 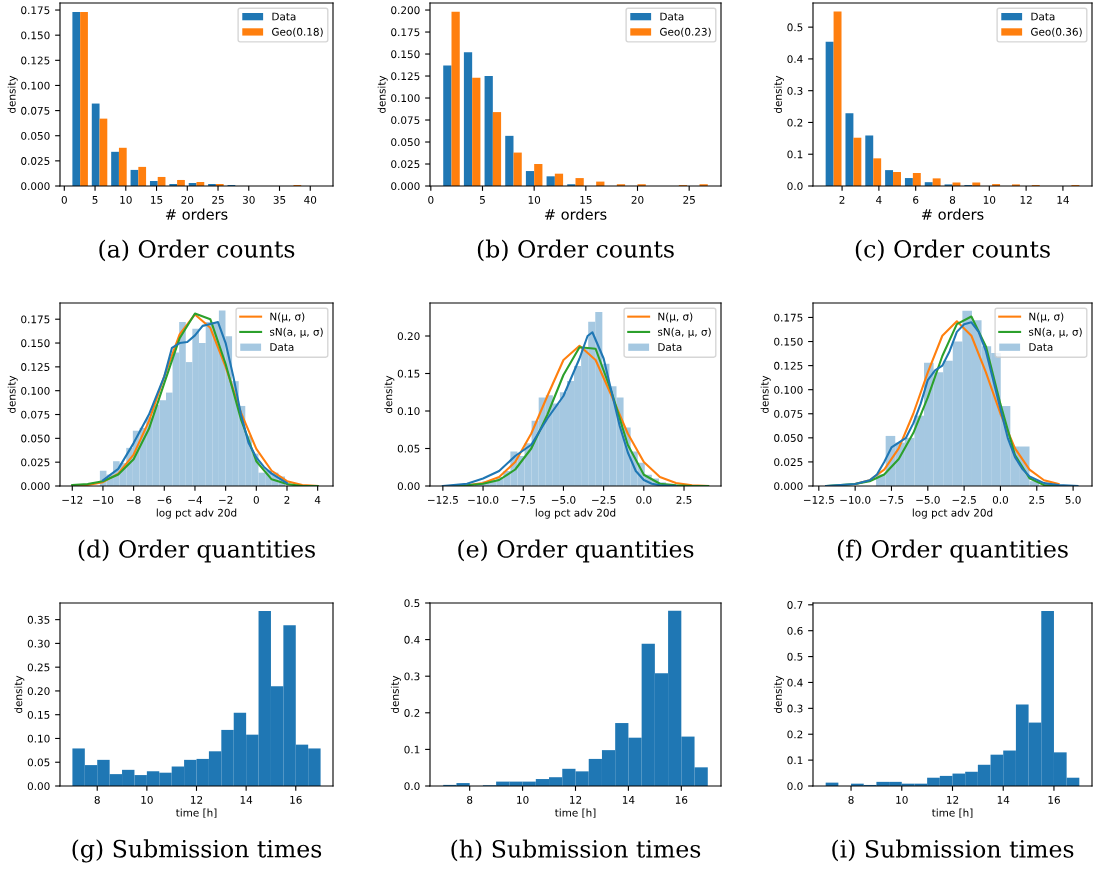 I want to click on y-tick-label: 0.10, so click(x=408, y=411).